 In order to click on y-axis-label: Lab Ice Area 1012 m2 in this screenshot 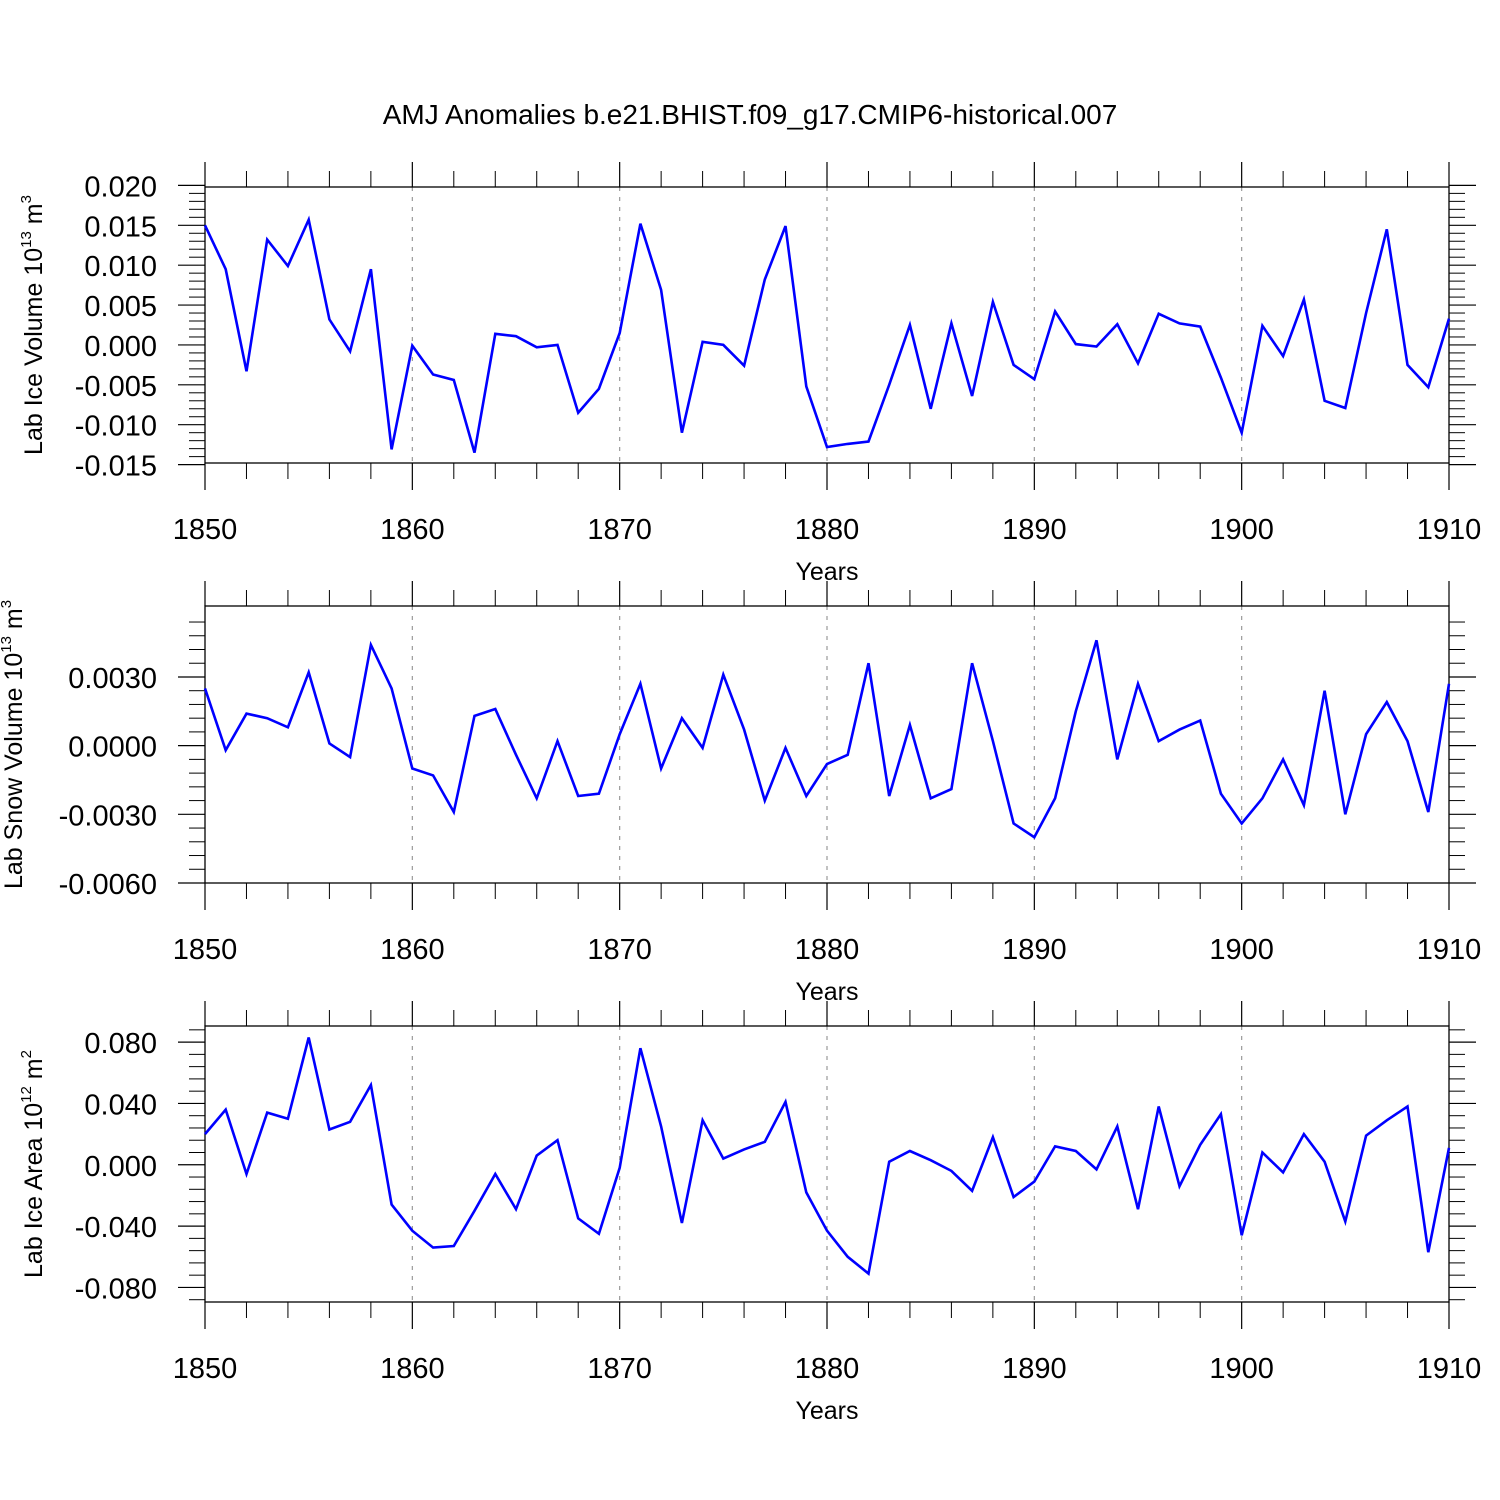, I will do `click(33, 1164)`.